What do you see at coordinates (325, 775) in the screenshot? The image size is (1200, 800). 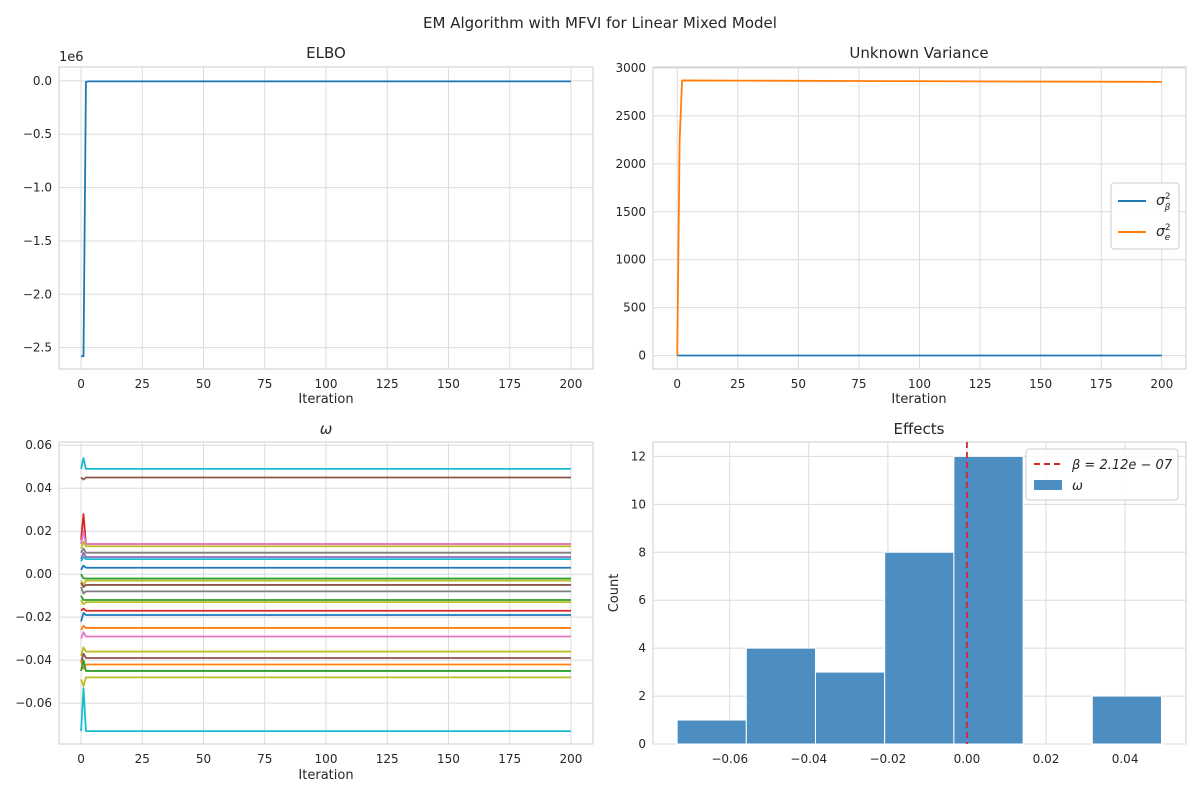 I see `omega-xlabel: Iteration` at bounding box center [325, 775].